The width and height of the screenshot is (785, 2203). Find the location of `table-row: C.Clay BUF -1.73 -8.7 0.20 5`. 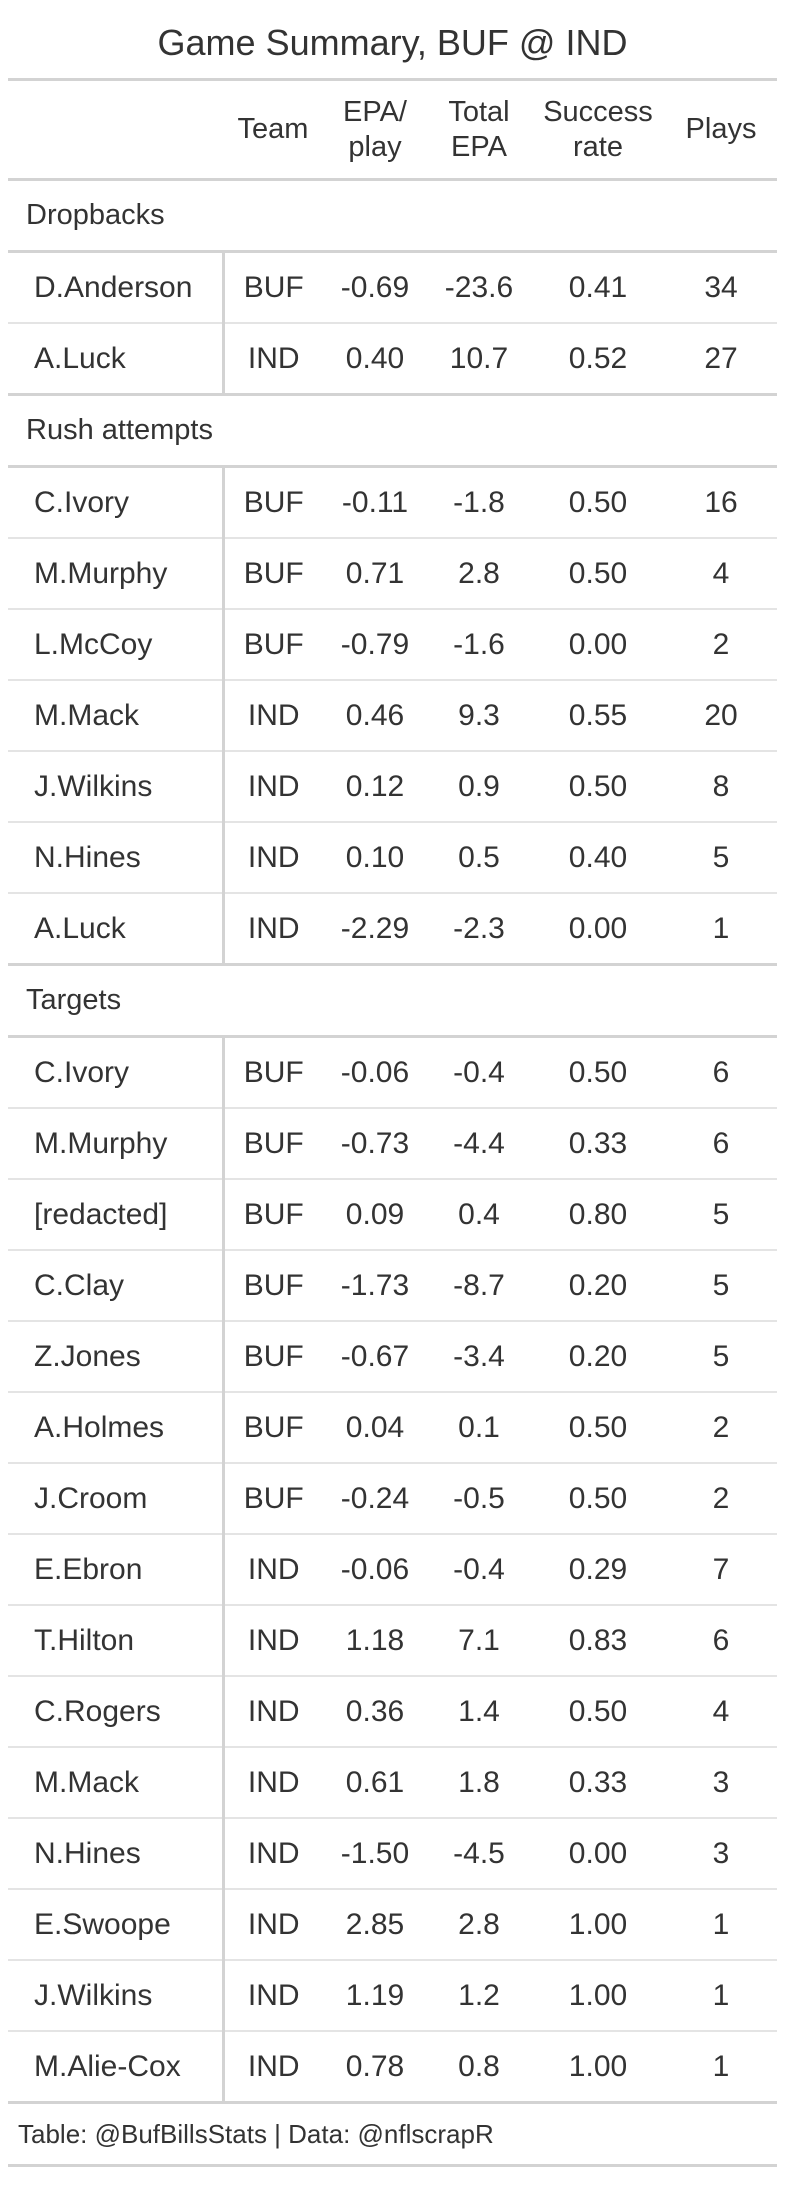

table-row: C.Clay BUF -1.73 -8.7 0.20 5 is located at coordinates (392, 1286).